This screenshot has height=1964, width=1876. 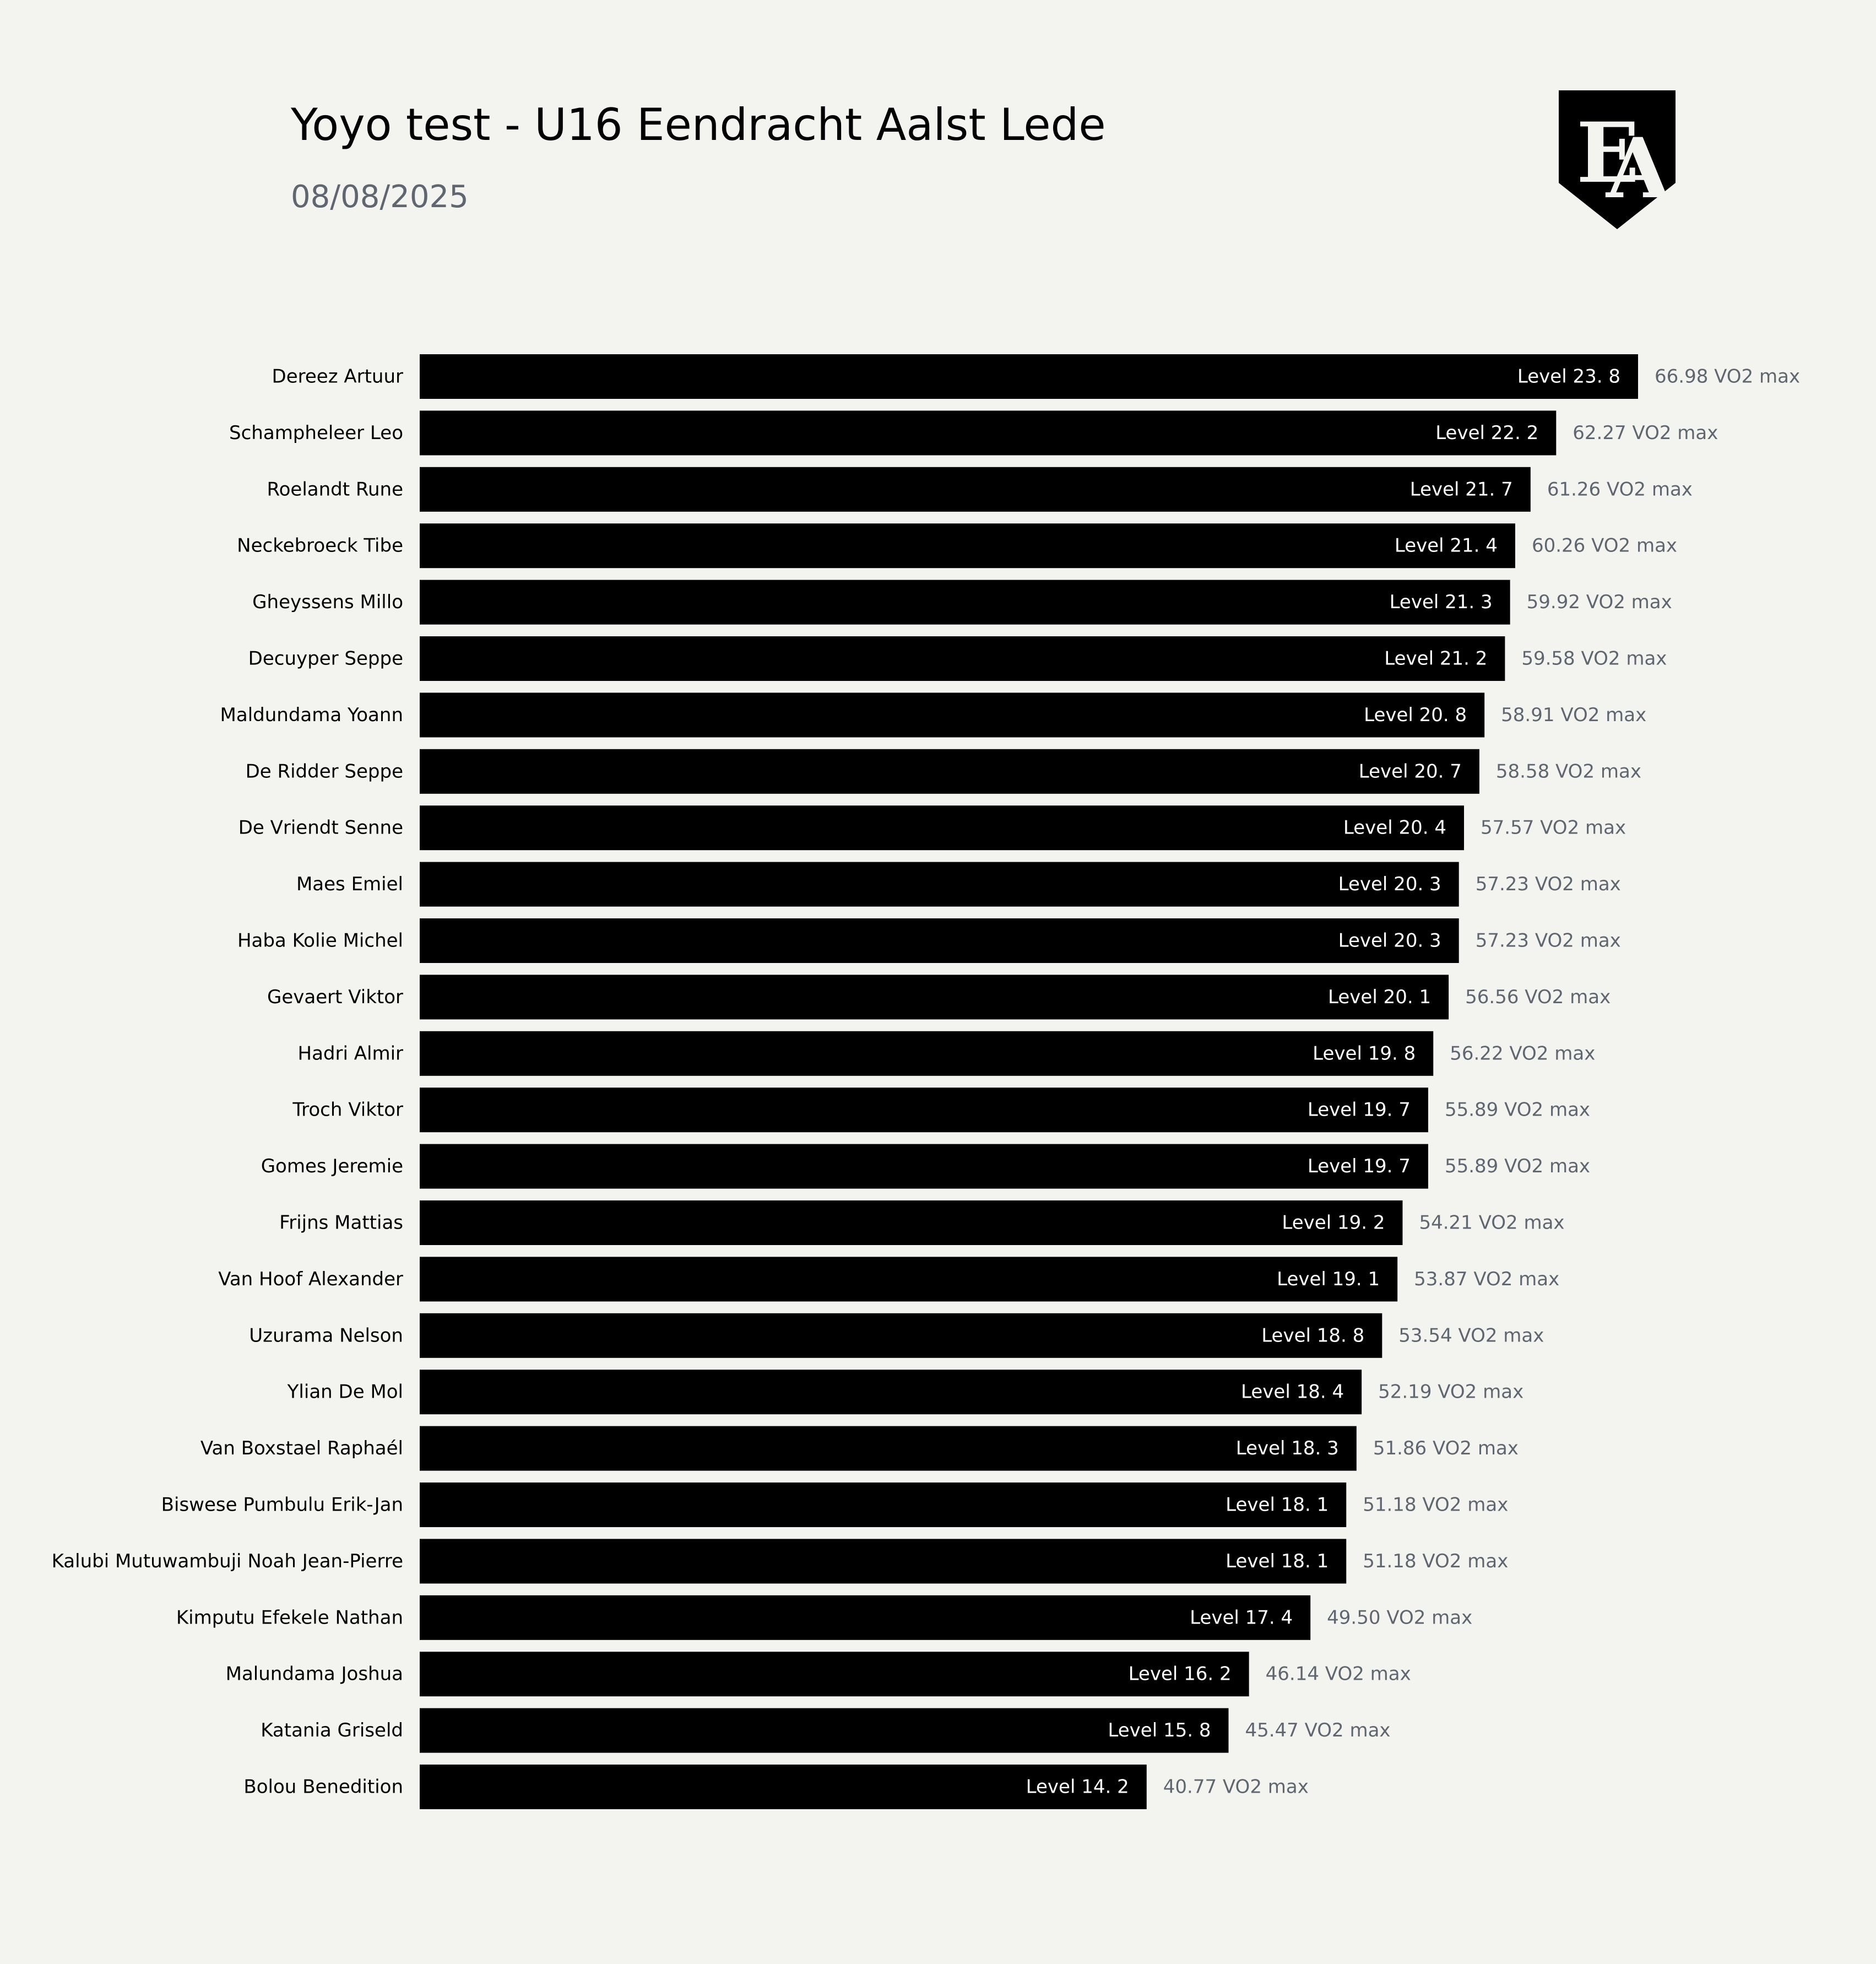 I want to click on vo2max-label: 46.14 VO2 max, so click(x=1338, y=1674).